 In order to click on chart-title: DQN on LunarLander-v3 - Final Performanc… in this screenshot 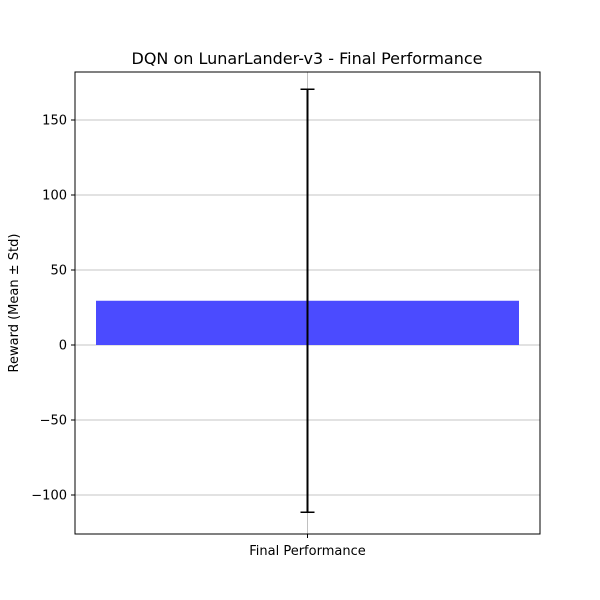, I will do `click(307, 58)`.